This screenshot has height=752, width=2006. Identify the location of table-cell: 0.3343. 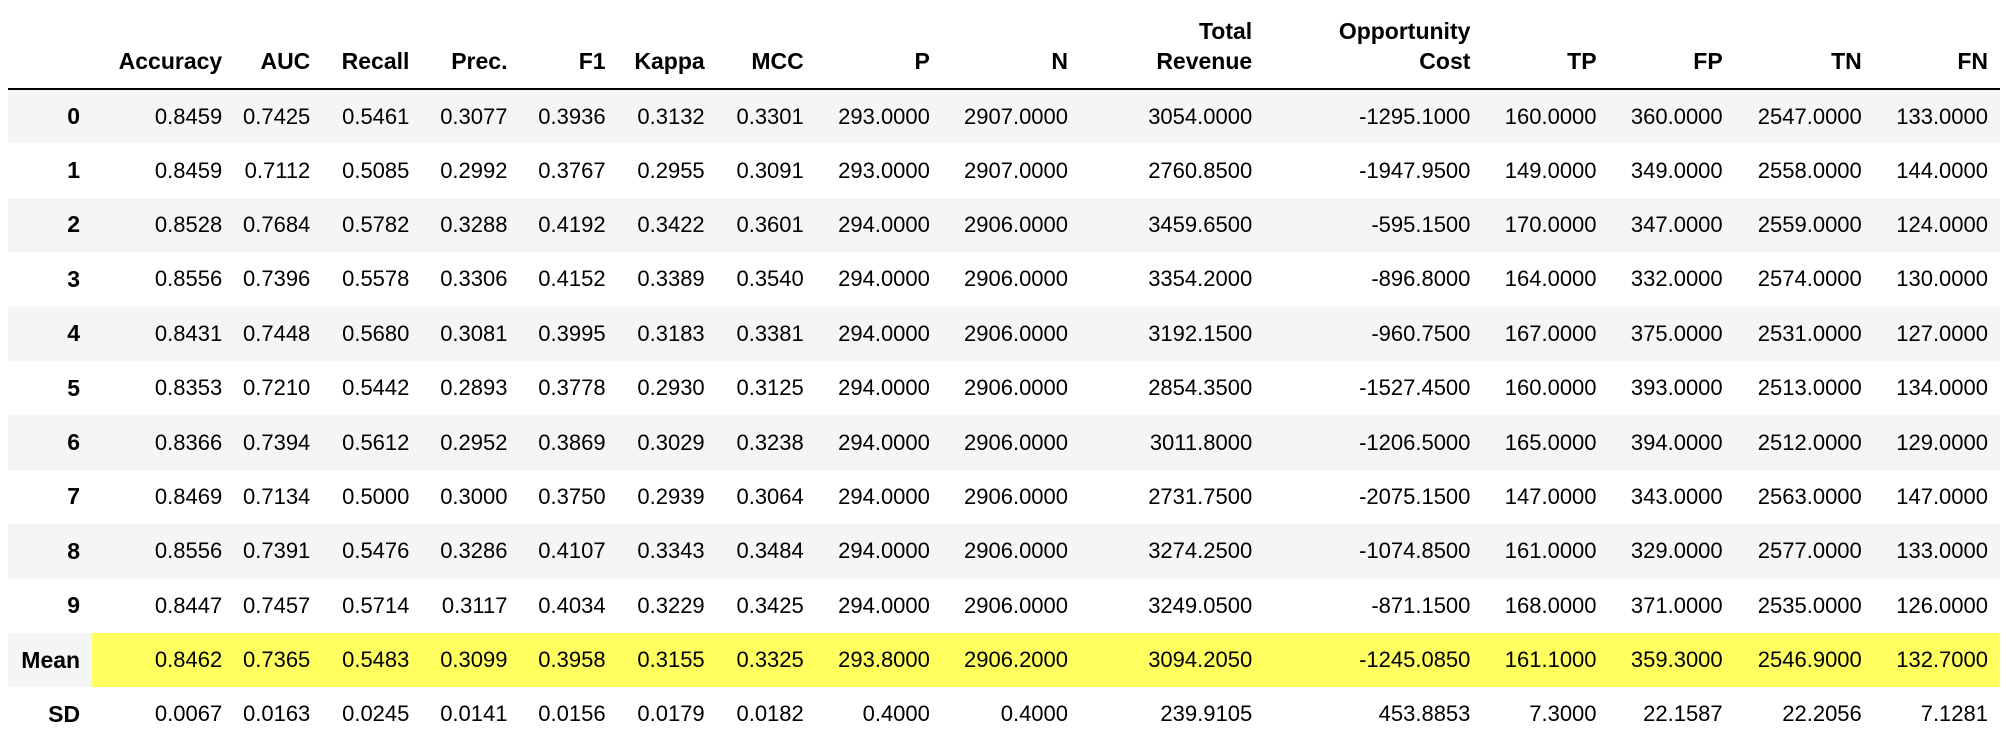
(671, 551).